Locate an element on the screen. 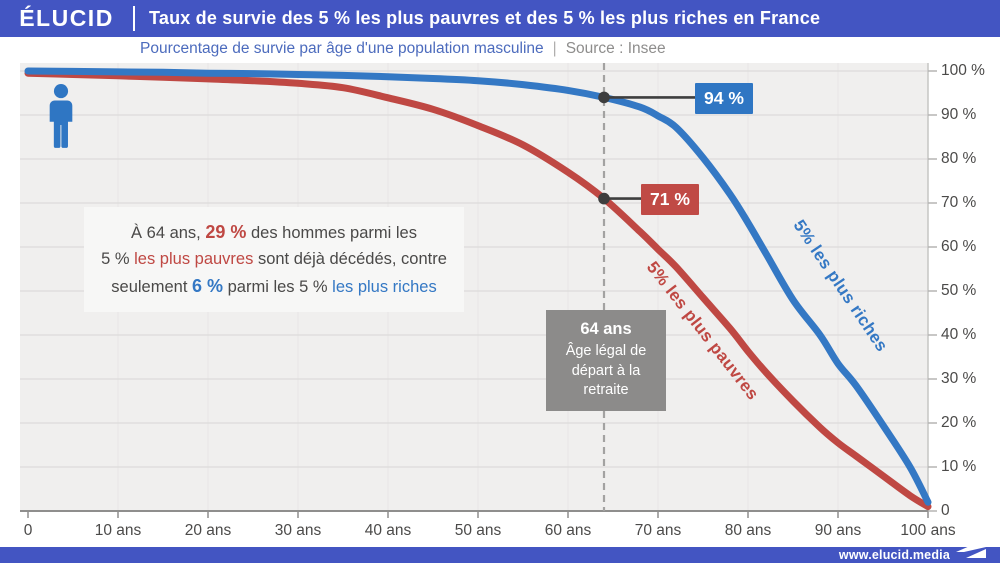 The image size is (1000, 563). person-icon is located at coordinates (61, 119).